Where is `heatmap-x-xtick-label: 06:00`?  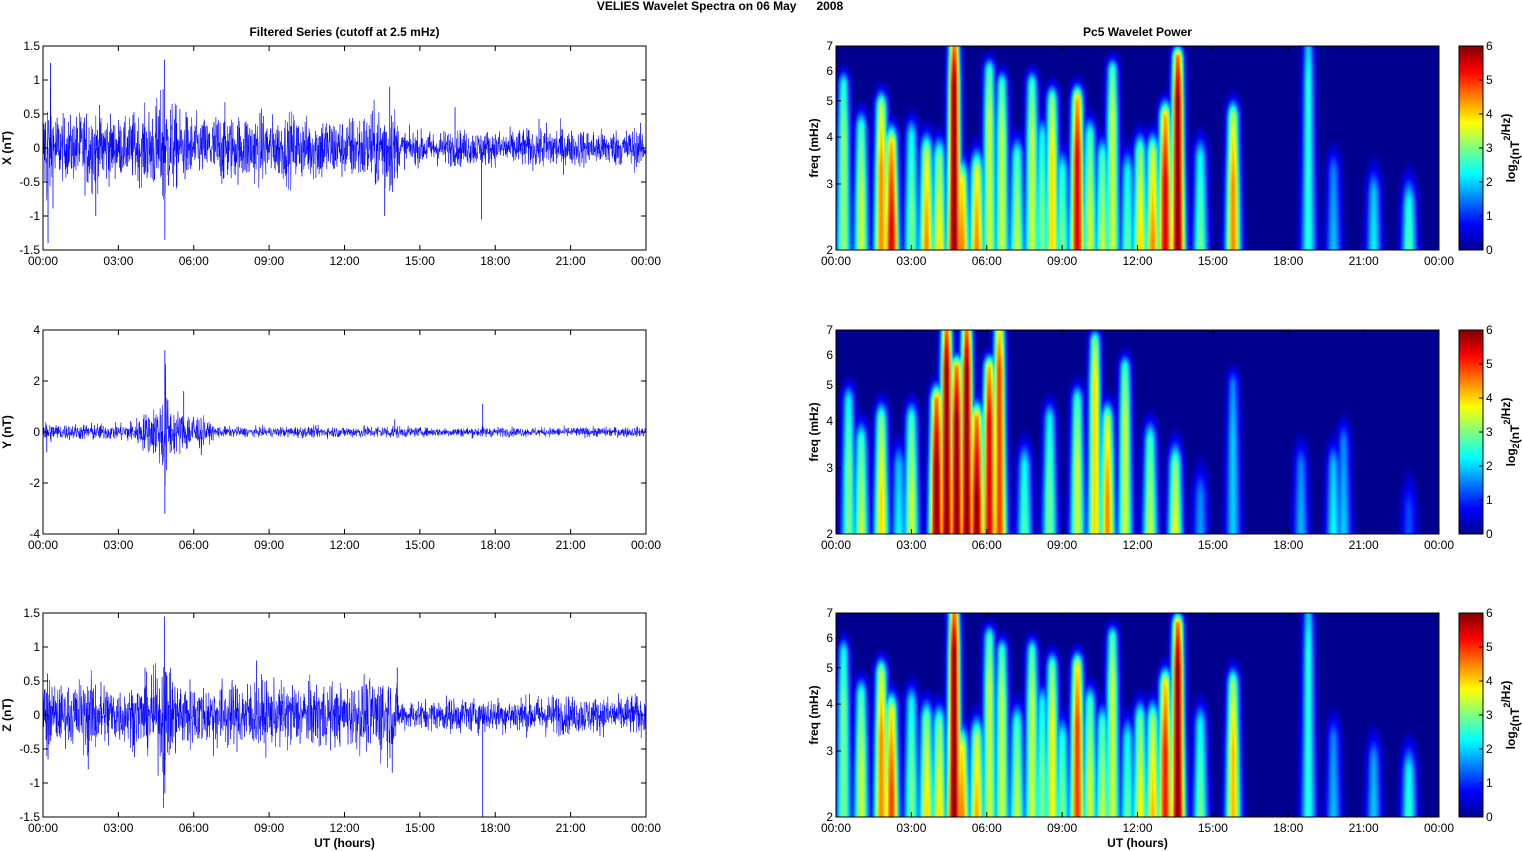 heatmap-x-xtick-label: 06:00 is located at coordinates (987, 261).